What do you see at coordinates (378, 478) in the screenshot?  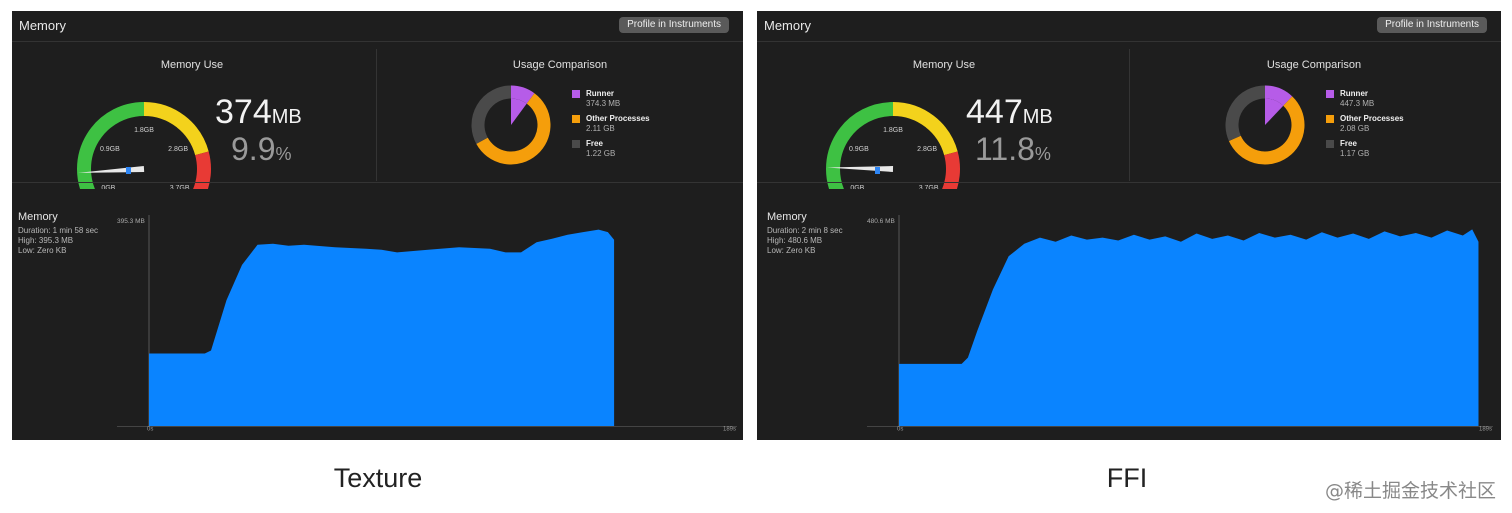 I see `caption-texture: Texture` at bounding box center [378, 478].